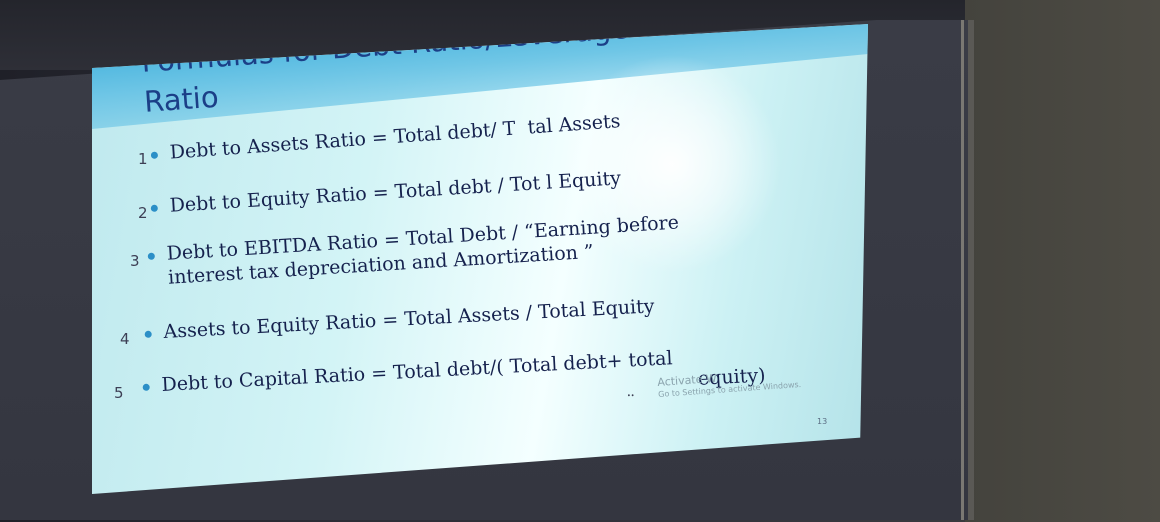 This screenshot has height=522, width=1160. Describe the element at coordinates (143, 213) in the screenshot. I see `handwritten-number-2: 2` at that location.